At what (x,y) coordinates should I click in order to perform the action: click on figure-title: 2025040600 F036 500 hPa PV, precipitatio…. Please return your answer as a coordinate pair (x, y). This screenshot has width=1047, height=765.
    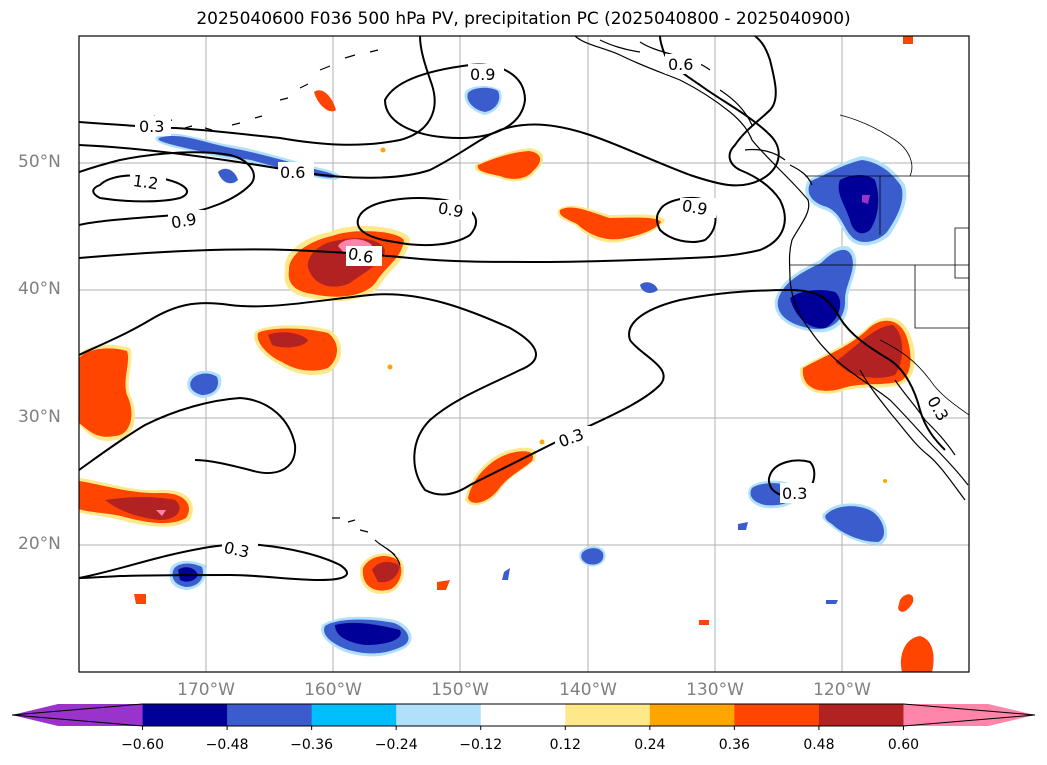
    Looking at the image, I should click on (523, 19).